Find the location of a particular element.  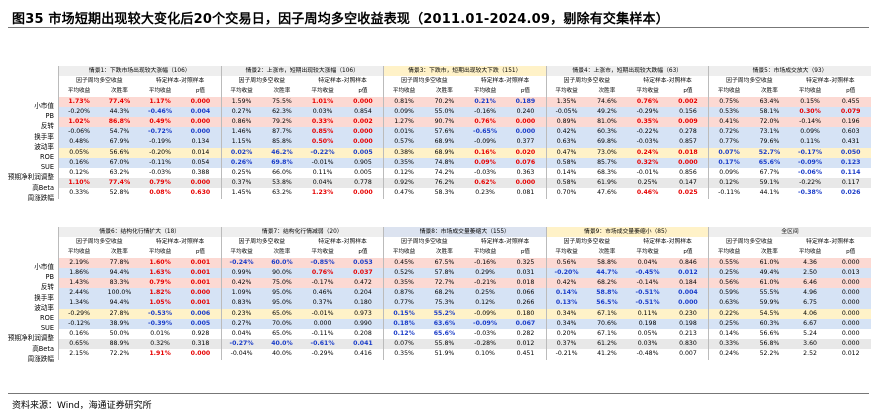

metric-header-returns: 因子周均多空收益 is located at coordinates (748, 81).